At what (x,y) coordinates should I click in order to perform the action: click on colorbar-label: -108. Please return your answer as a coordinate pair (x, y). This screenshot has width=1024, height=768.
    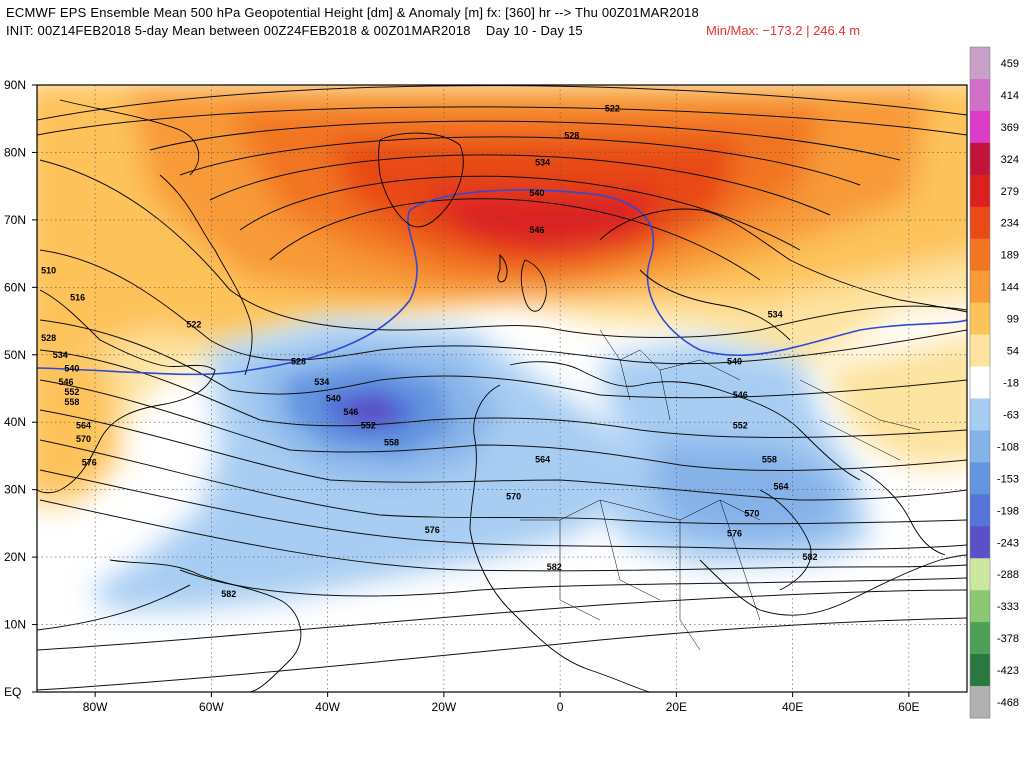
    Looking at the image, I should click on (1008, 447).